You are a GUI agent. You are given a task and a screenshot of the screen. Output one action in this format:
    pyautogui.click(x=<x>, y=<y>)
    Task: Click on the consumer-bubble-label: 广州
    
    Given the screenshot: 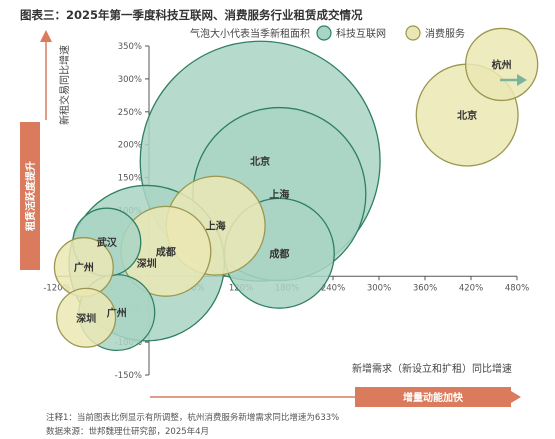 What is the action you would take?
    pyautogui.click(x=84, y=267)
    